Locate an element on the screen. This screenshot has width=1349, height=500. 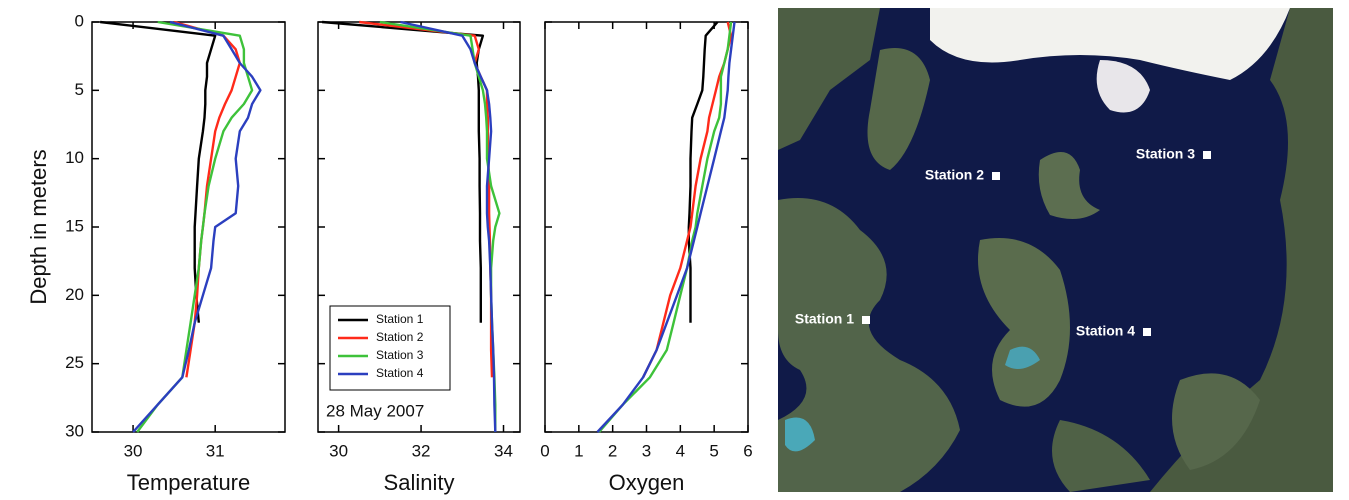
legend-label: Station 2 is located at coordinates (400, 337).